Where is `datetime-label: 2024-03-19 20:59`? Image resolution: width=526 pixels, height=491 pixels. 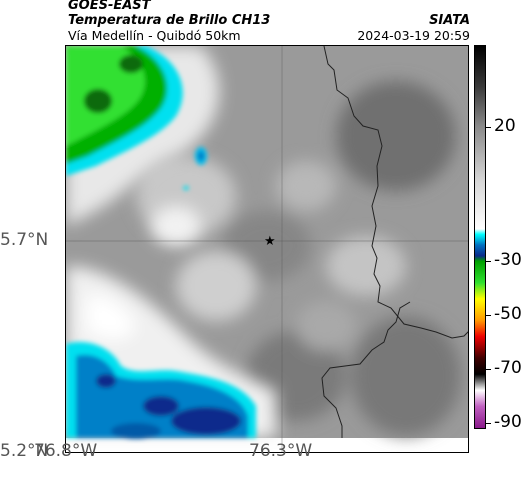 datetime-label: 2024-03-19 20:59 is located at coordinates (413, 35).